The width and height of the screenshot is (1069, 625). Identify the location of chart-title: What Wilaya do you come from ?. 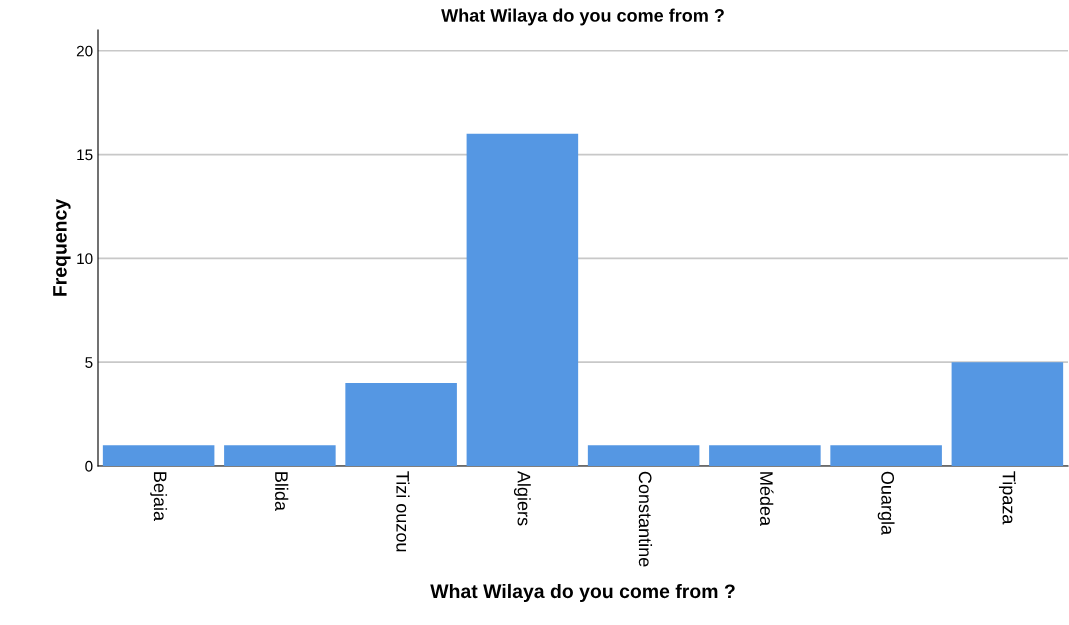
(582, 17).